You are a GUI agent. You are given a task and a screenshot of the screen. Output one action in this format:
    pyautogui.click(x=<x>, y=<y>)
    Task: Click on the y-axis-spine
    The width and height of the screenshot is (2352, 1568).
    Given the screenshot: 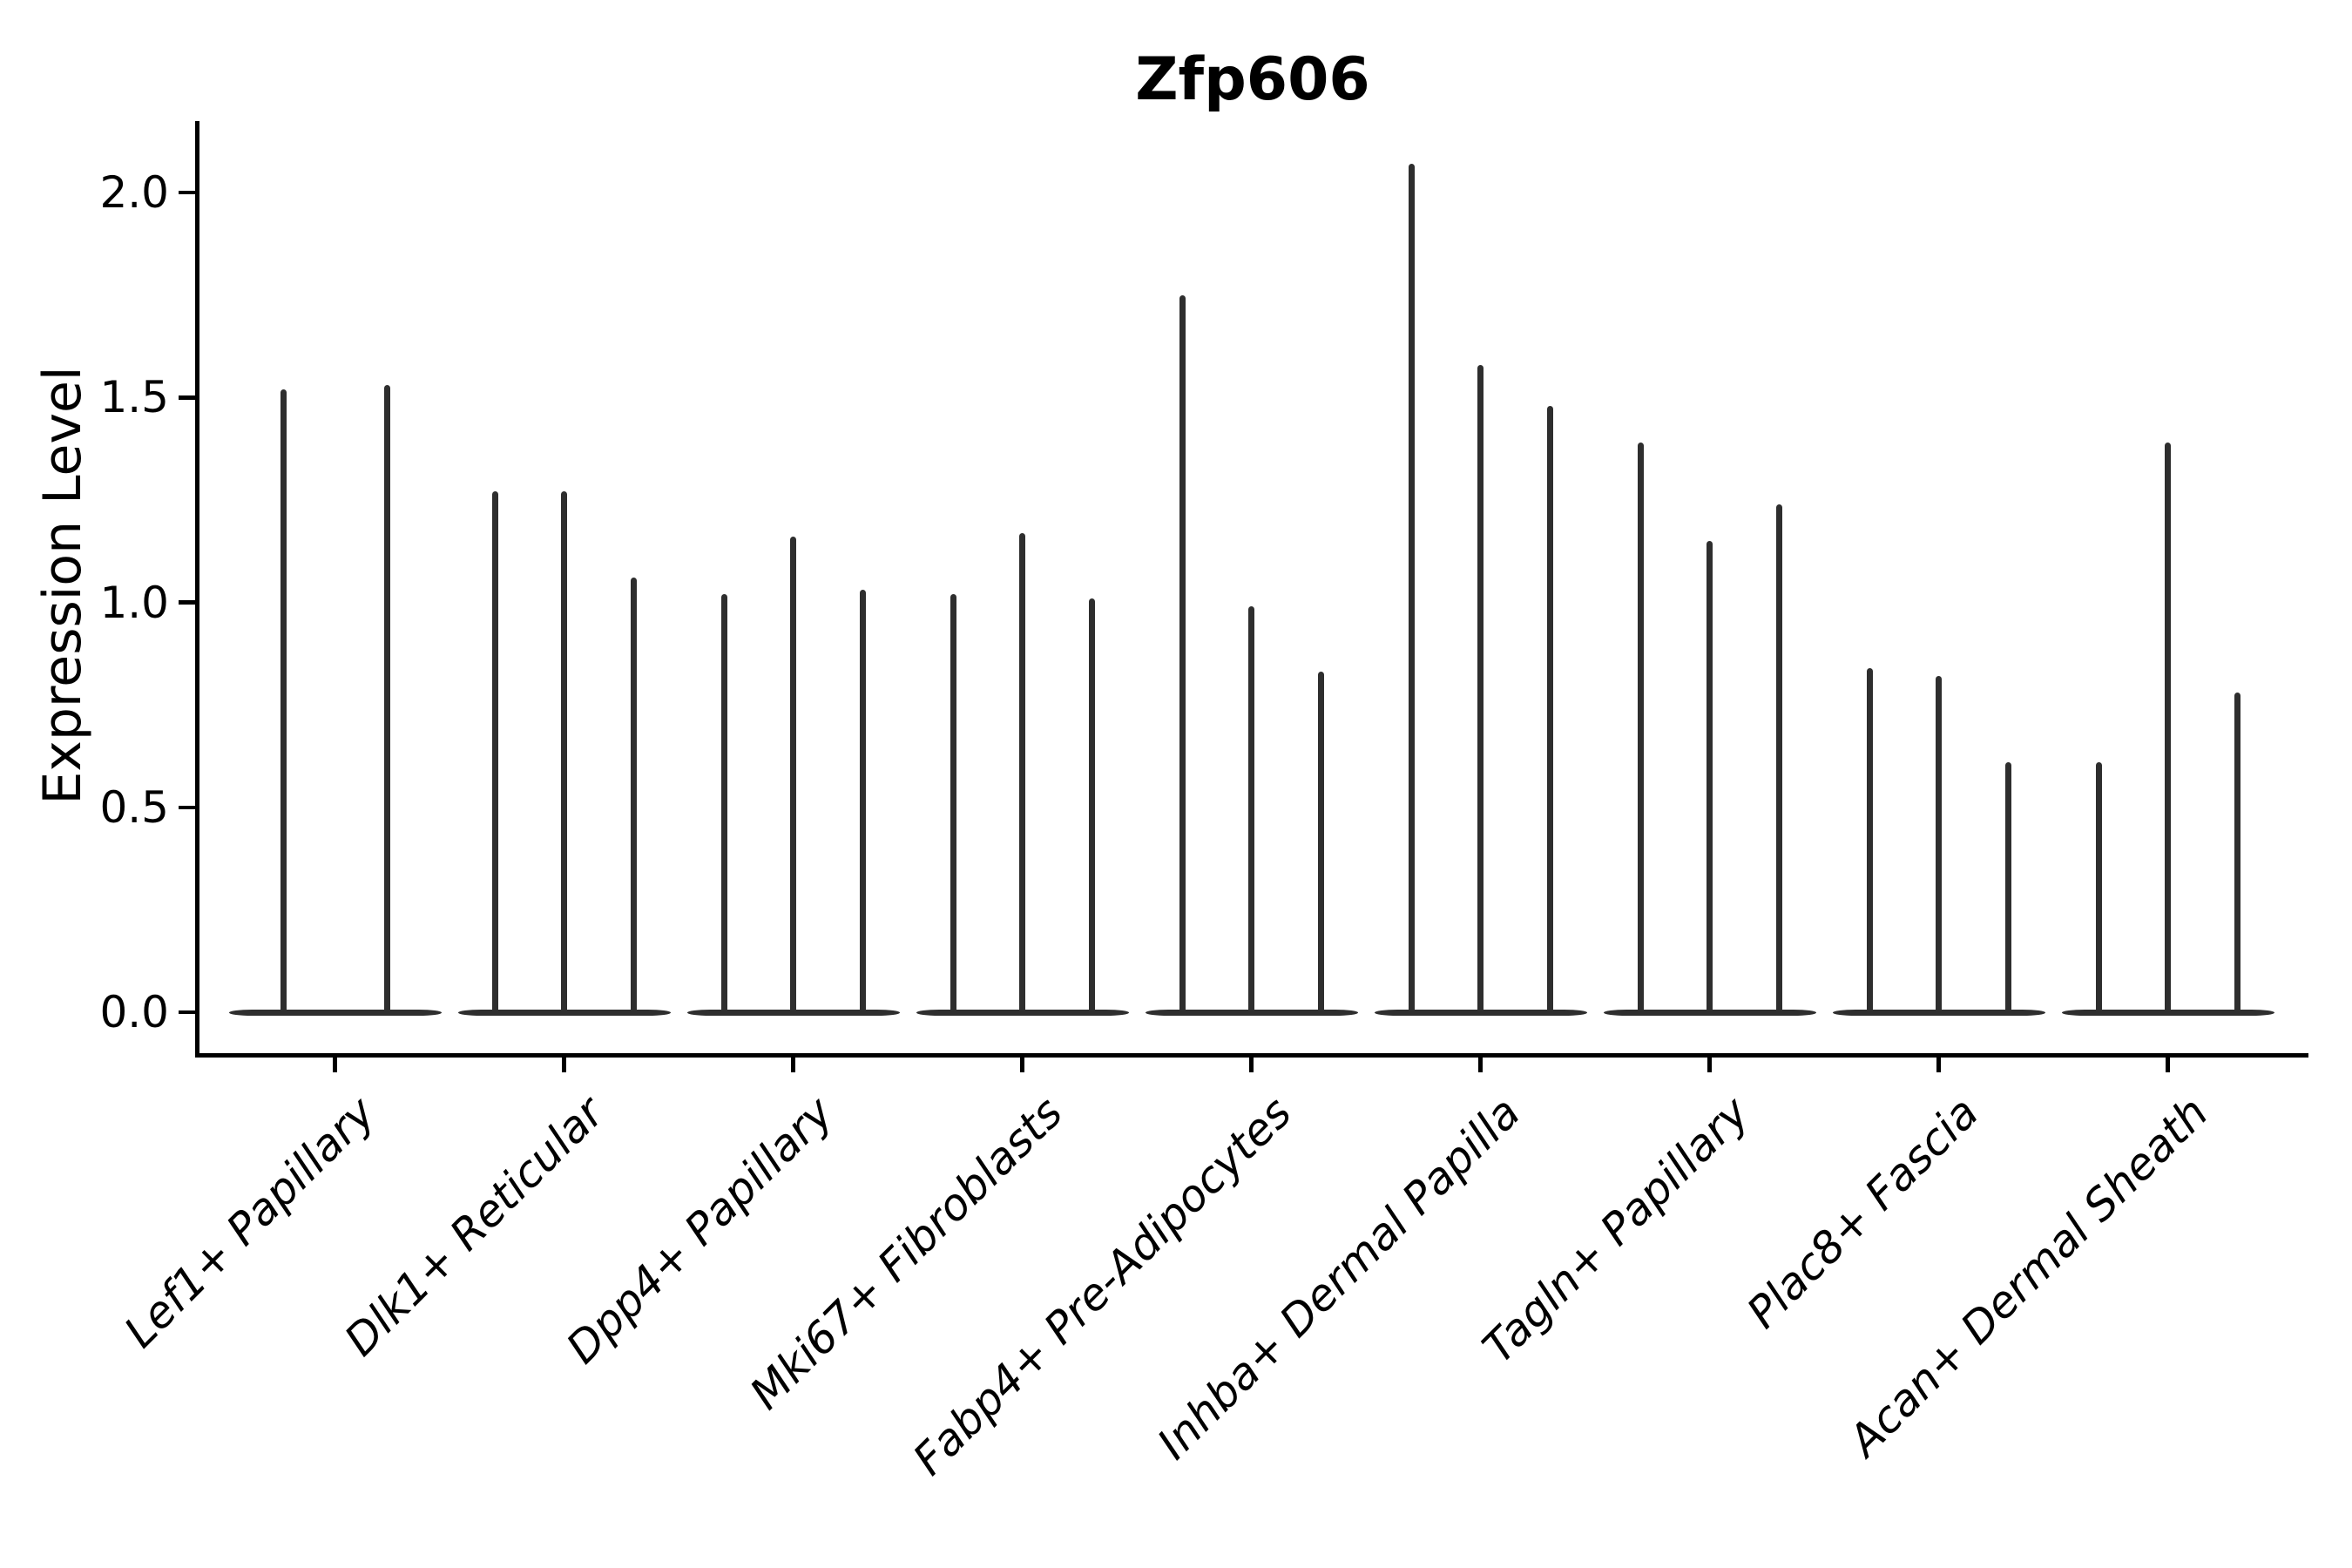 What is the action you would take?
    pyautogui.click(x=197, y=589)
    